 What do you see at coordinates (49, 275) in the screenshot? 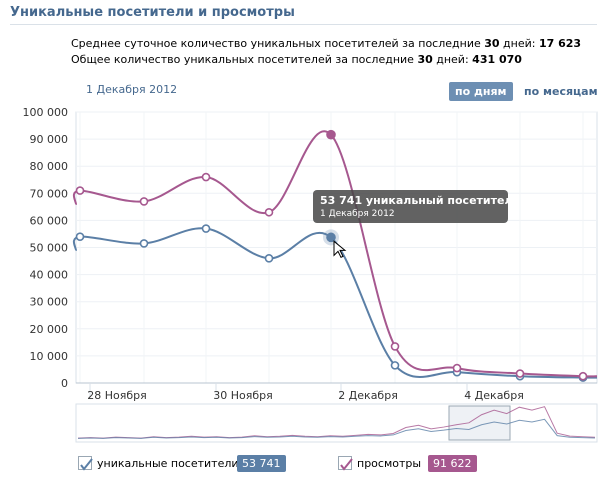
I see `y-tick-label: 40 000` at bounding box center [49, 275].